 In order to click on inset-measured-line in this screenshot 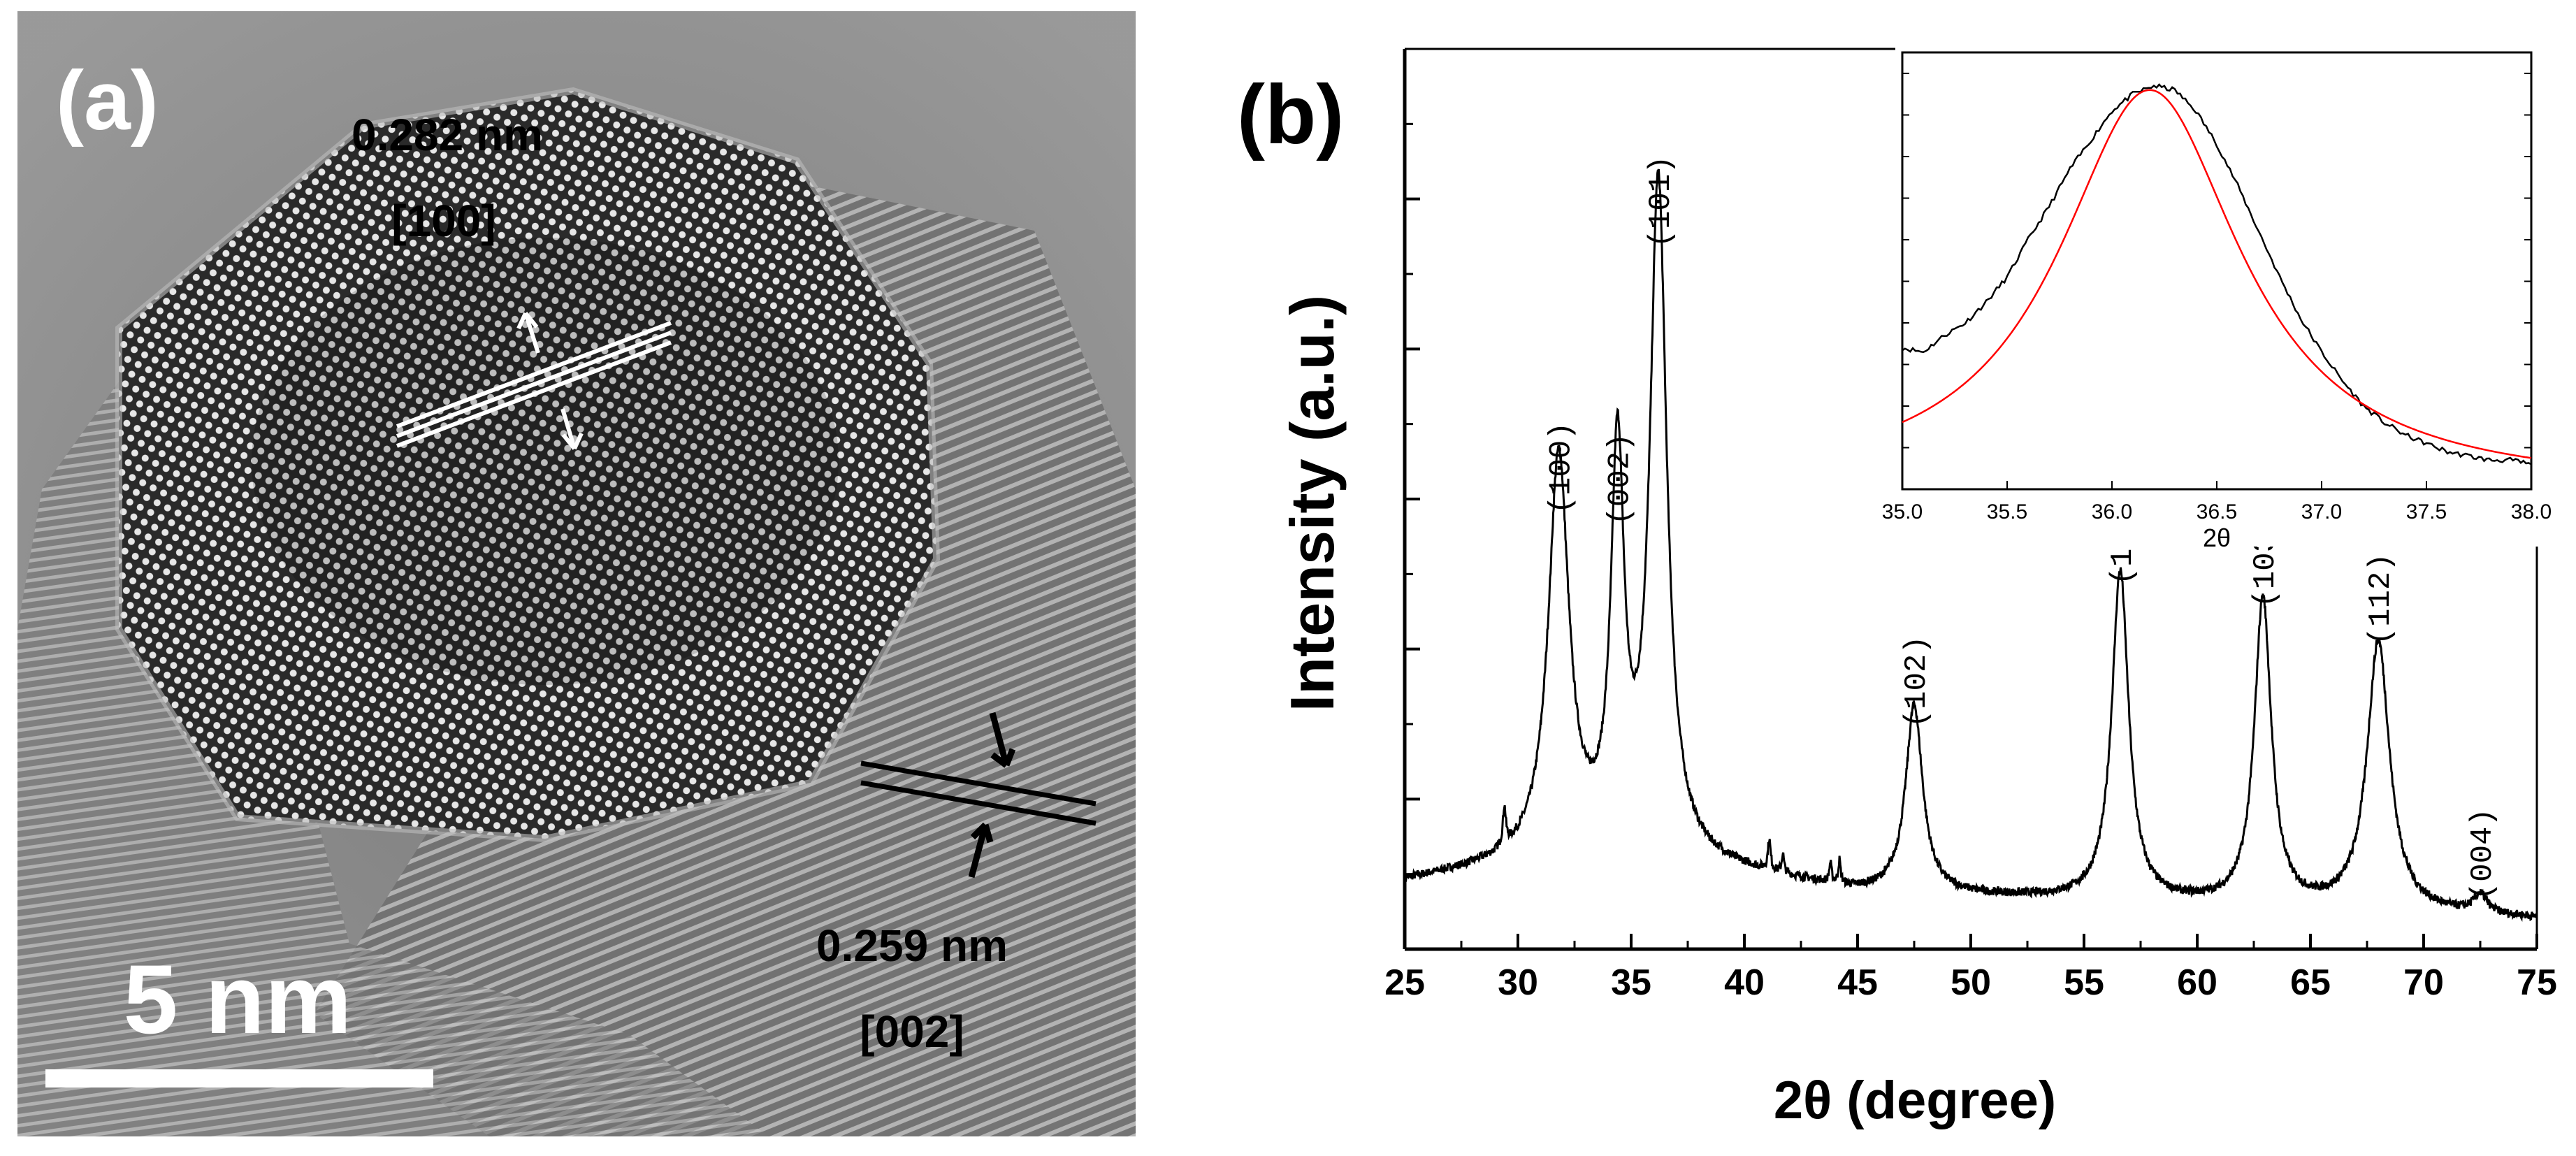, I will do `click(2217, 274)`.